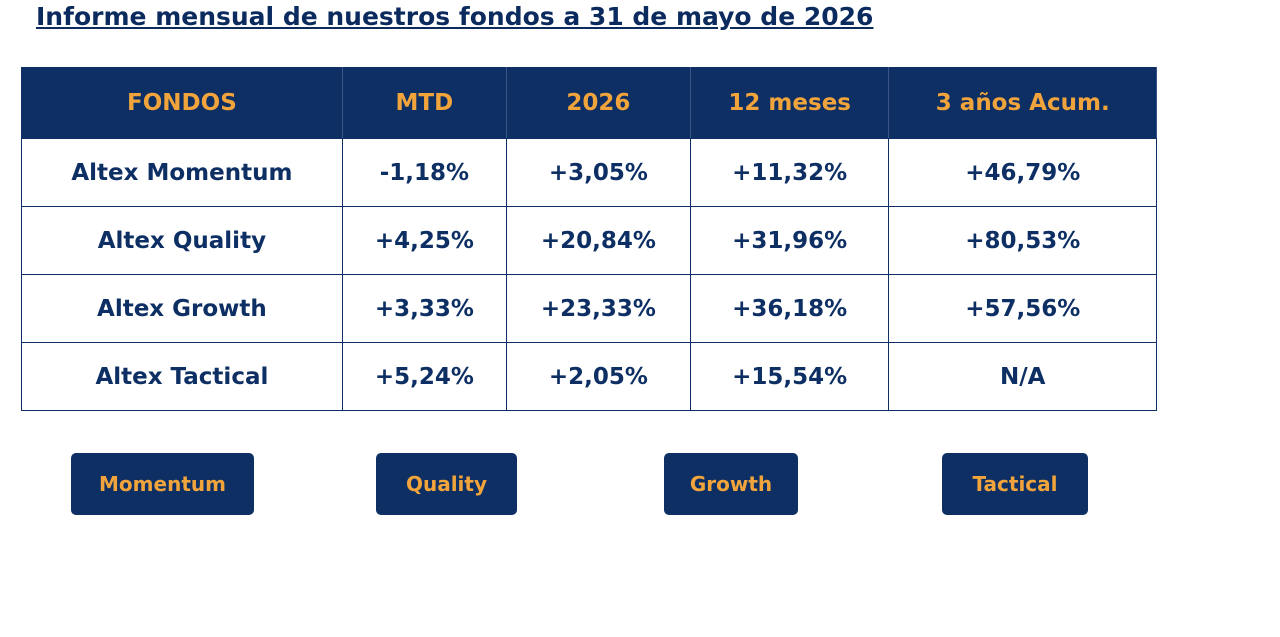  I want to click on row: Altex Growth +3,33% +23,33% +36,18% +57,56%, so click(589, 308).